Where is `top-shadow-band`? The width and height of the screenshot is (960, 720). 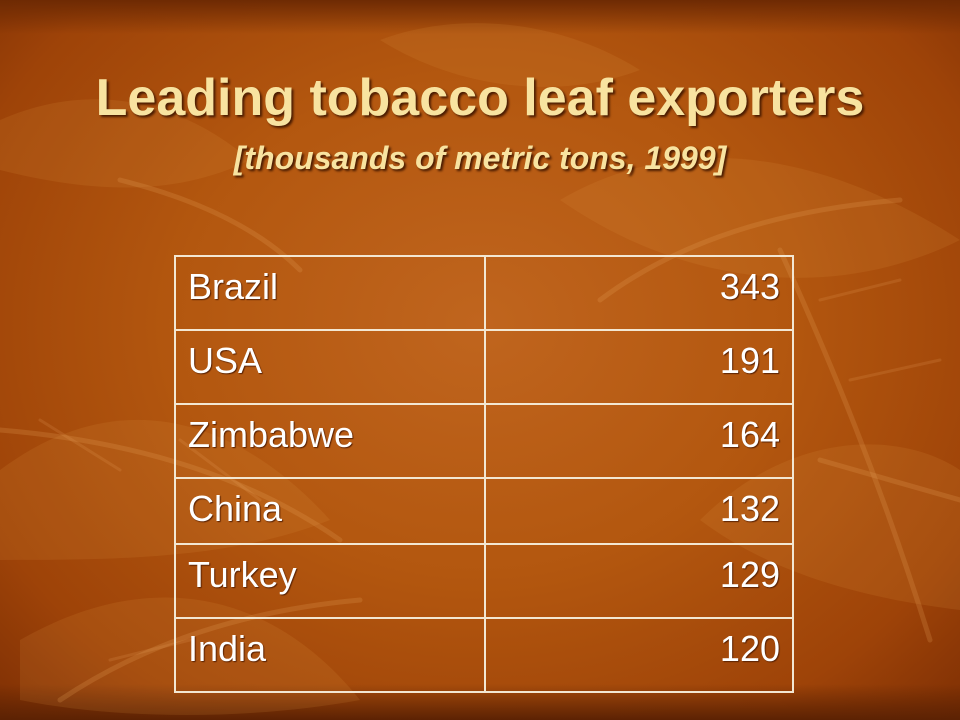
top-shadow-band is located at coordinates (480, 17).